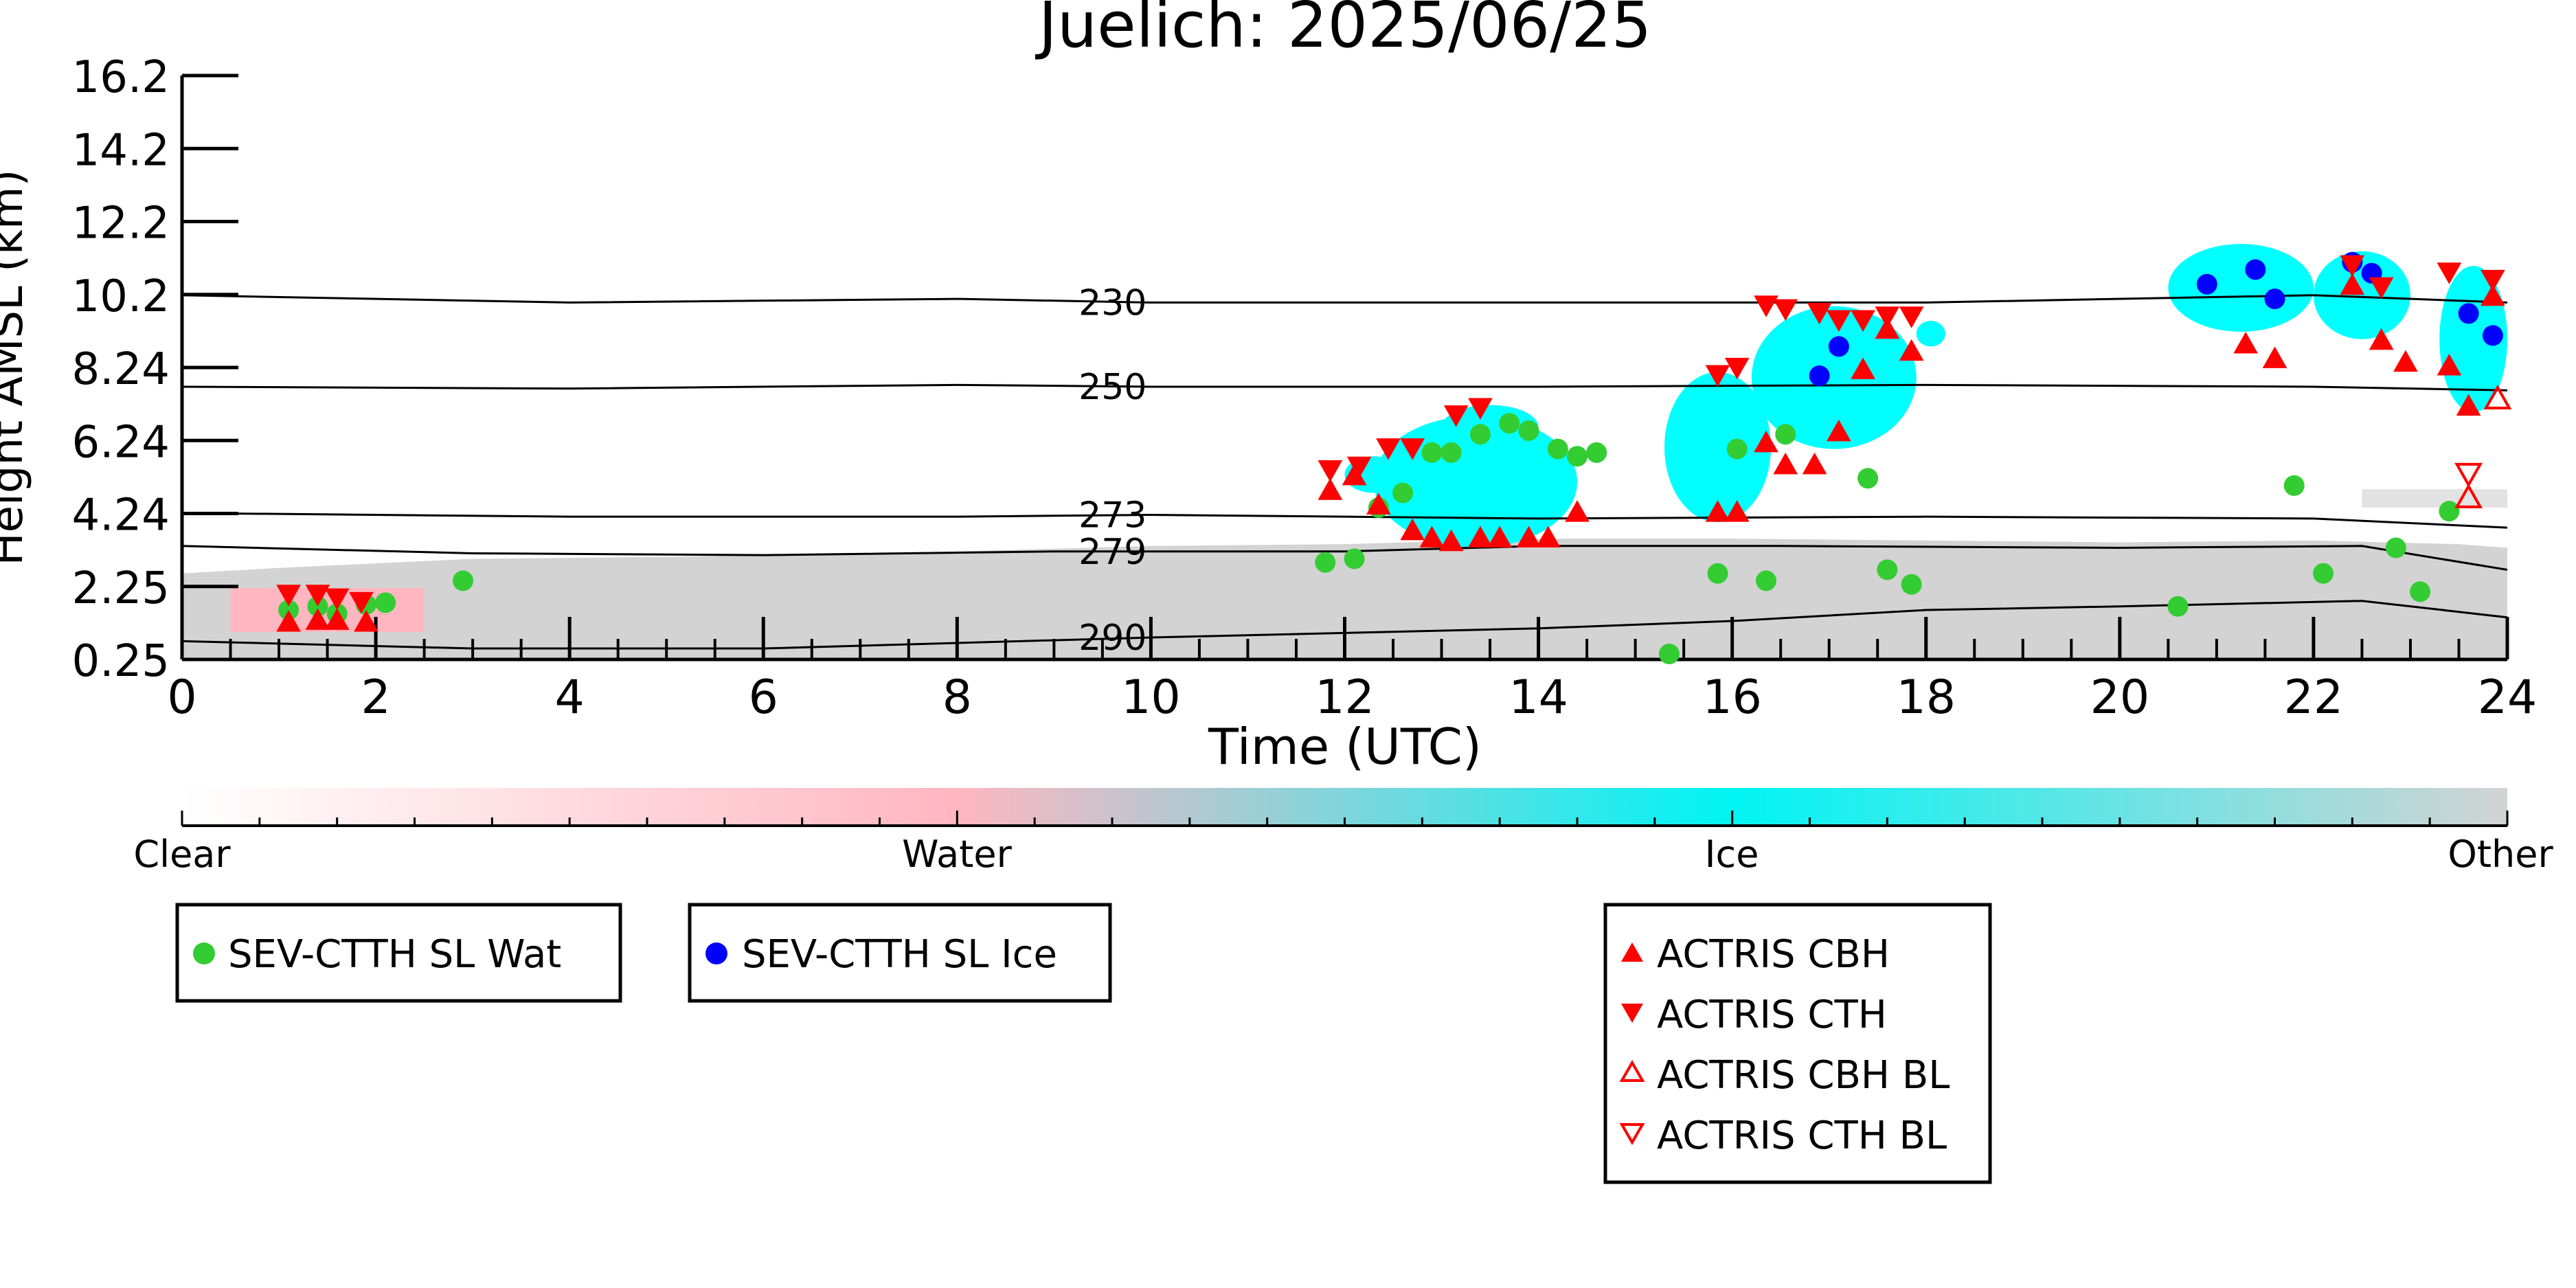 This screenshot has width=2576, height=1288. What do you see at coordinates (1802, 1136) in the screenshot?
I see `legend-cth-bl-label: ACTRIS CTH BL` at bounding box center [1802, 1136].